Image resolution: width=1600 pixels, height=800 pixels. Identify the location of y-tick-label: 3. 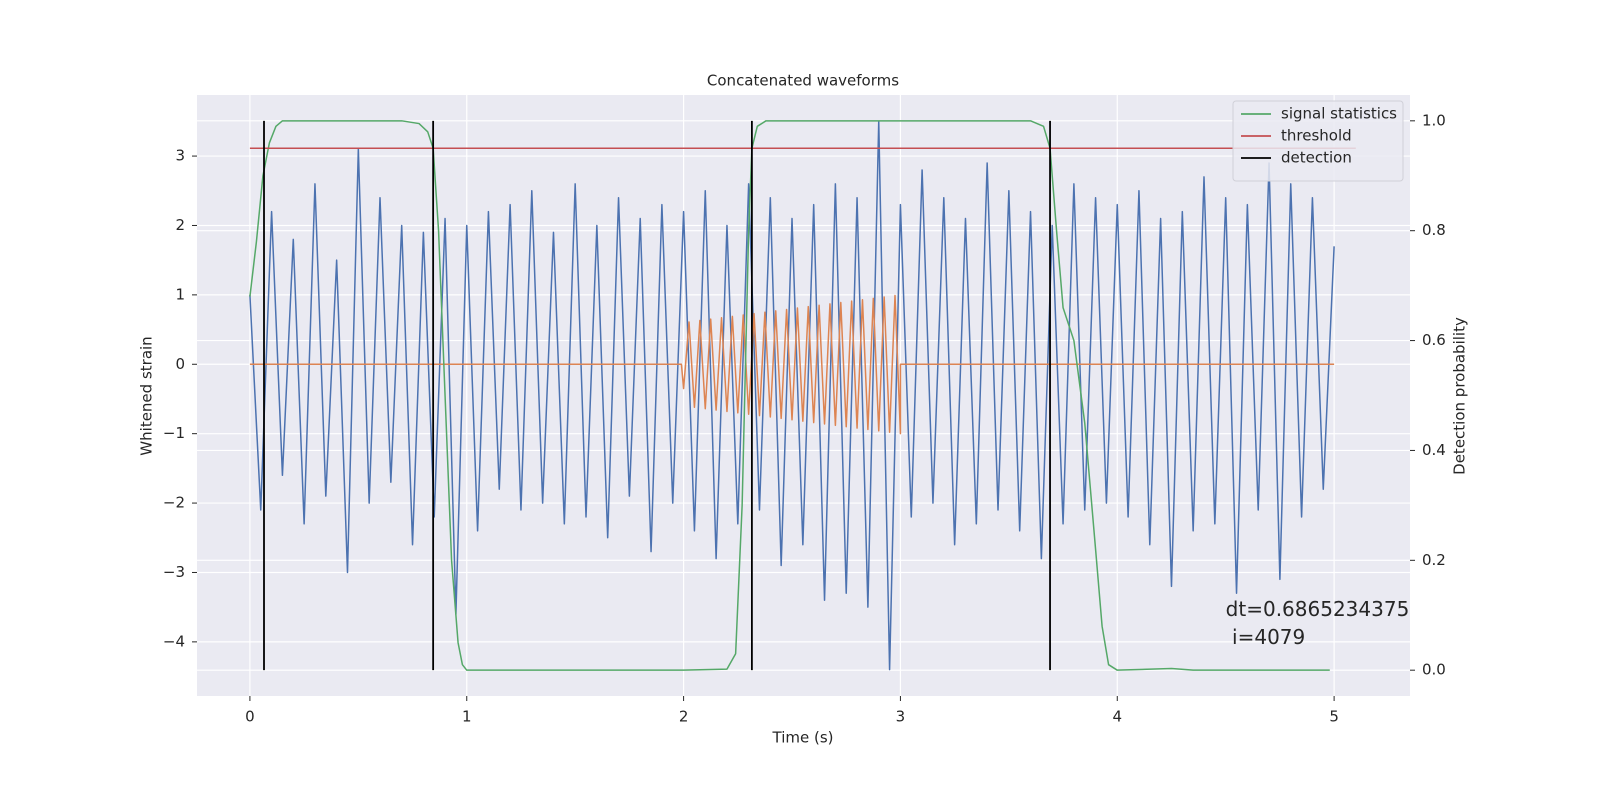
(180, 156).